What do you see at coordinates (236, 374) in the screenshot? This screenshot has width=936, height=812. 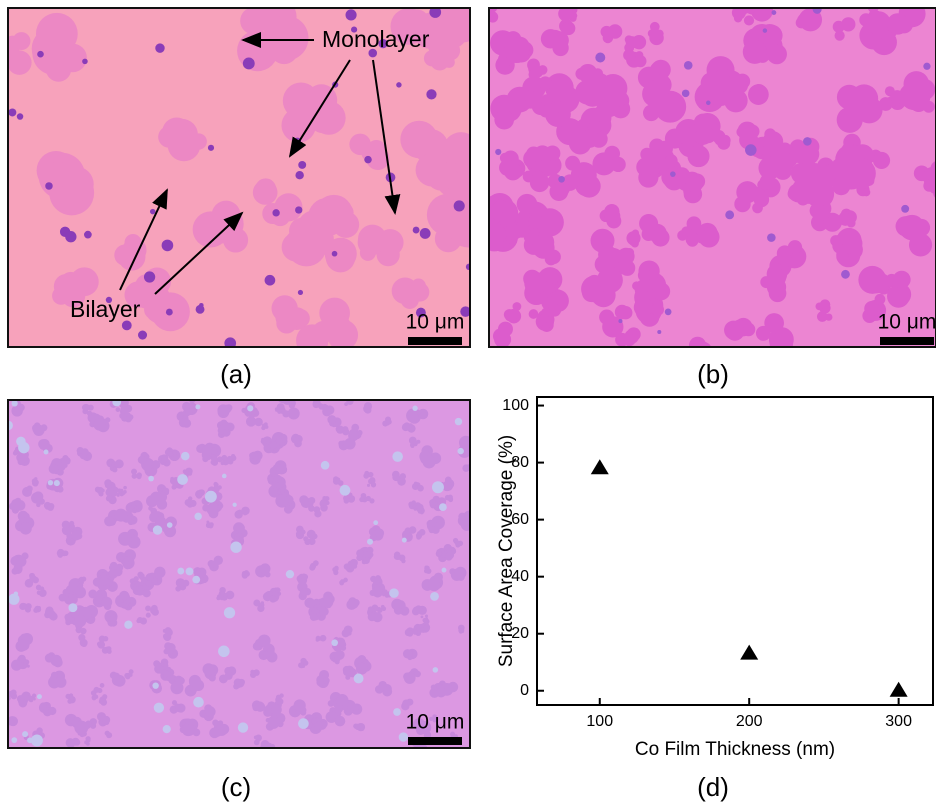 I see `panel-label: (a)` at bounding box center [236, 374].